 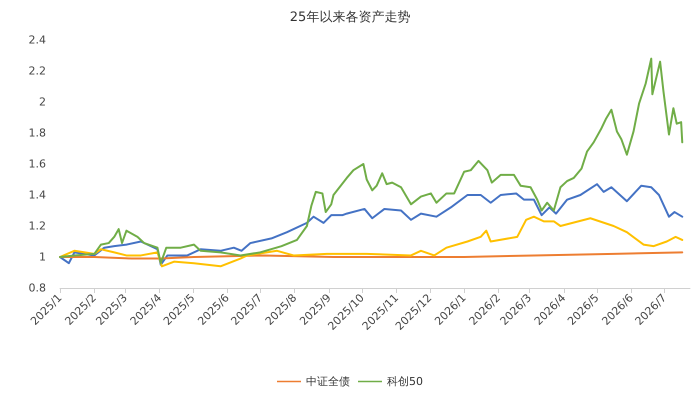 What do you see at coordinates (405, 381) in the screenshot?
I see `legend-label: 科创50` at bounding box center [405, 381].